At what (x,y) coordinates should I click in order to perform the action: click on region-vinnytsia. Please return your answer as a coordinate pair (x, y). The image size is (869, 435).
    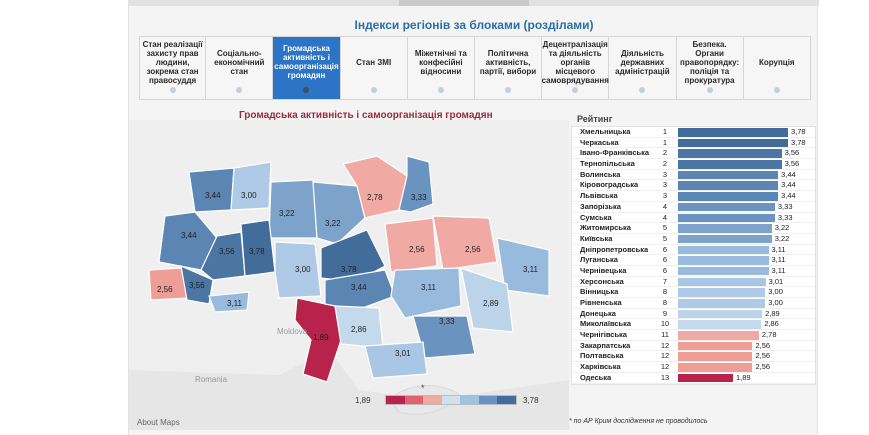
    Looking at the image, I should click on (298, 270).